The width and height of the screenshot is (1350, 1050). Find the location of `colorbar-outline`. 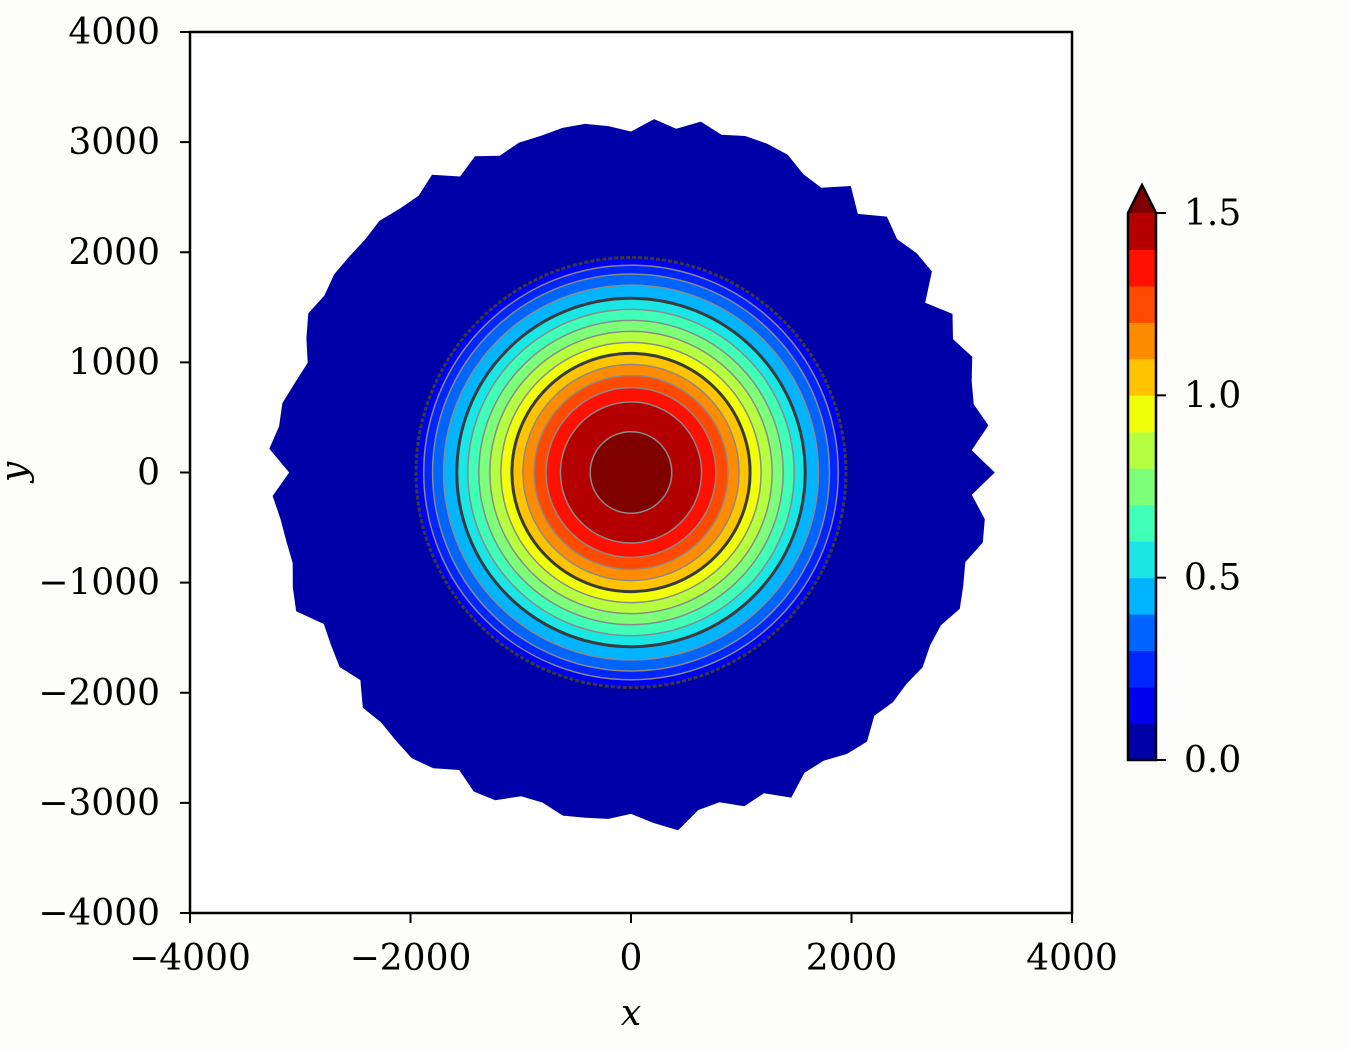

colorbar-outline is located at coordinates (1142, 472).